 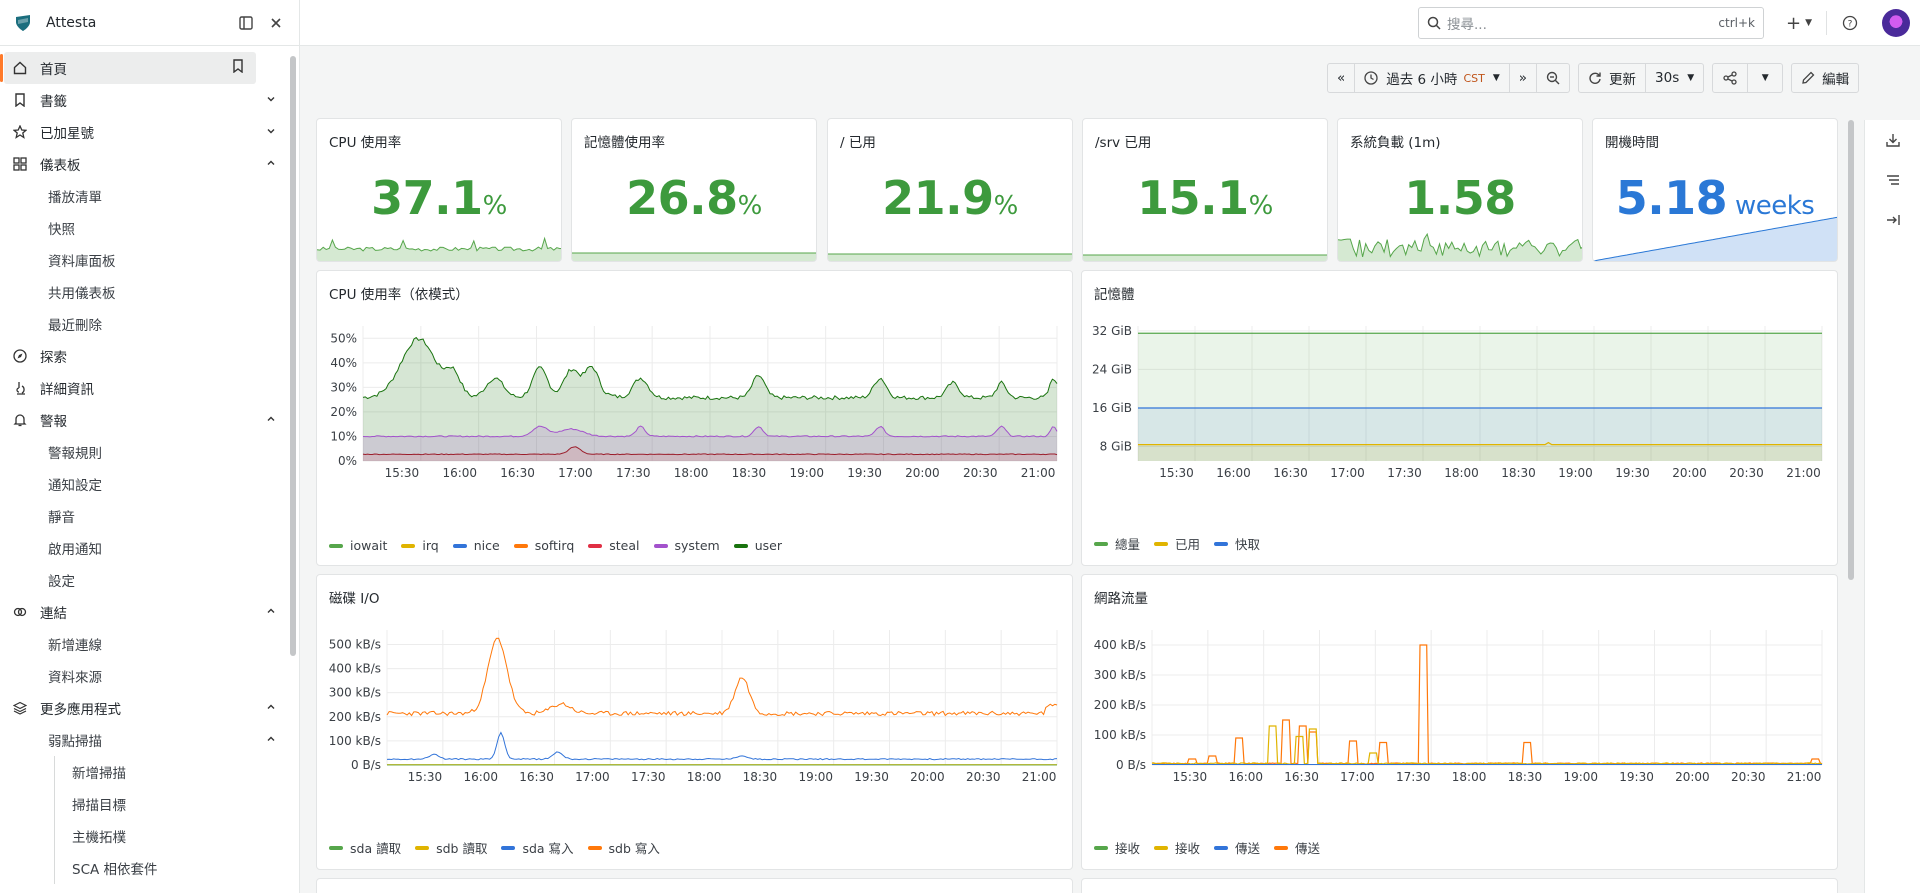 What do you see at coordinates (1523, 78) in the screenshot?
I see `time-forward-button: »` at bounding box center [1523, 78].